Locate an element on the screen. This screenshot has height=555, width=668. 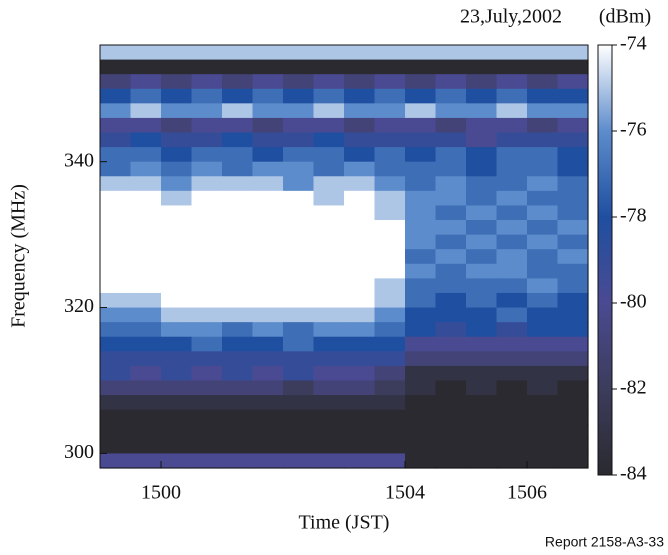
y-axis-label: Frequency (MHz) is located at coordinates (19, 256).